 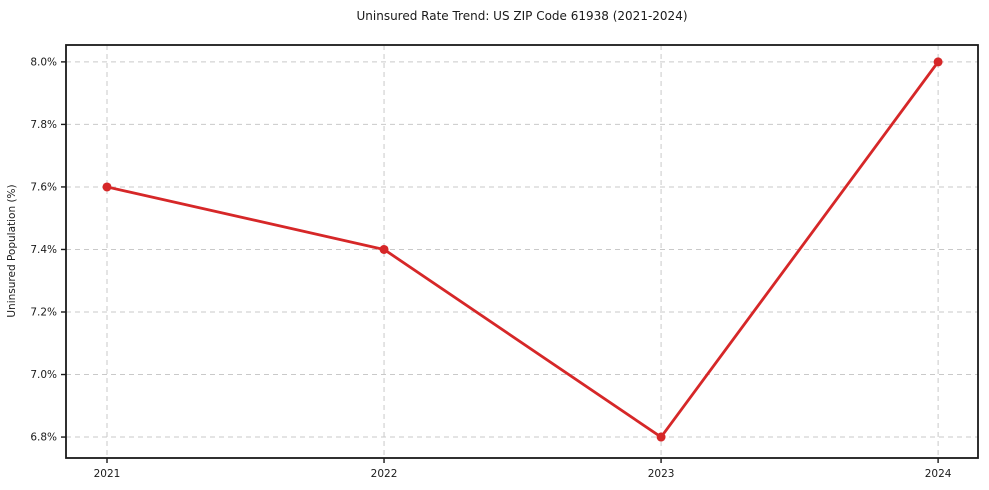 What do you see at coordinates (43, 188) in the screenshot?
I see `y-tick-label: 7.6%` at bounding box center [43, 188].